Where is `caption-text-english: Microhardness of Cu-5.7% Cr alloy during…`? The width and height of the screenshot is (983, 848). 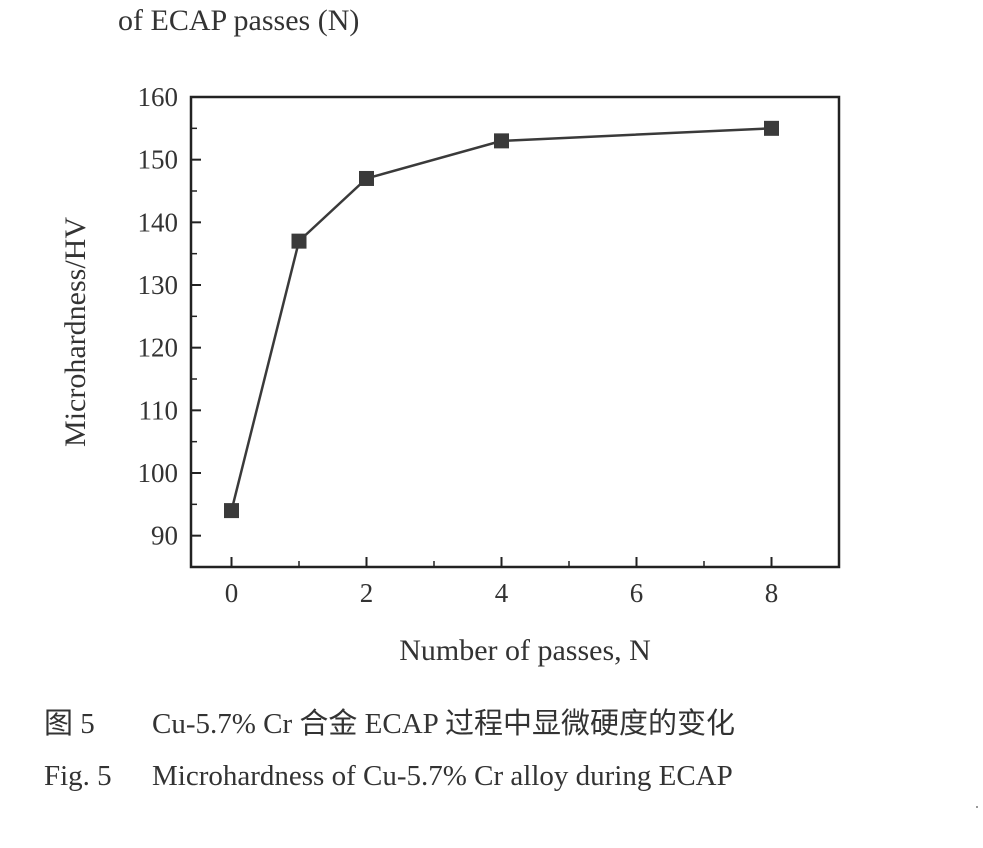 caption-text-english: Microhardness of Cu-5.7% Cr alloy during… is located at coordinates (442, 776).